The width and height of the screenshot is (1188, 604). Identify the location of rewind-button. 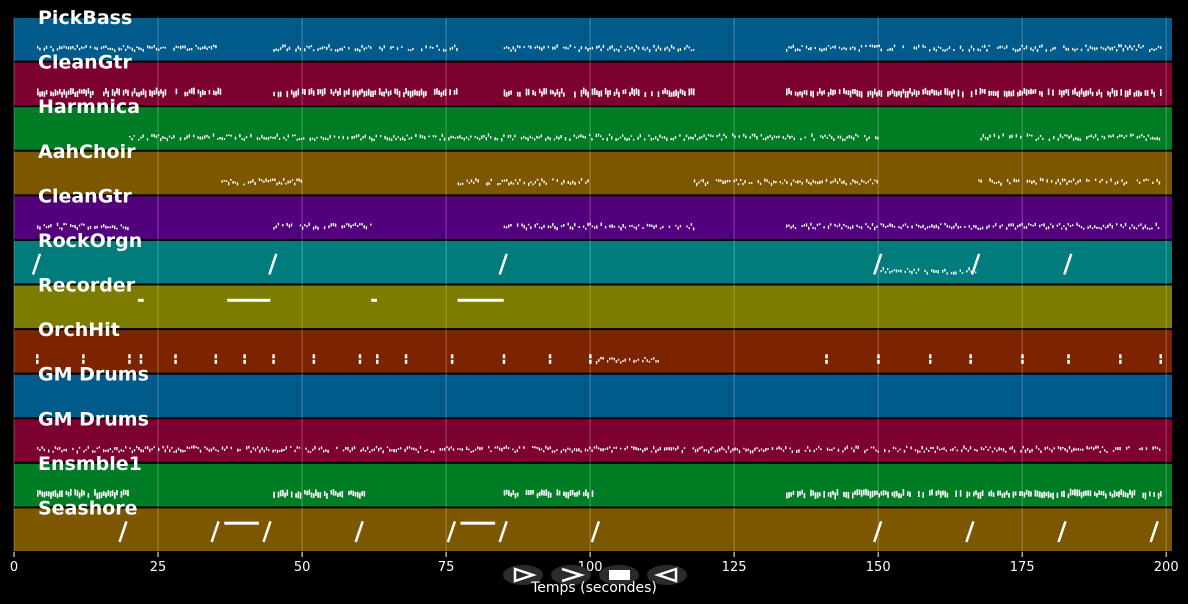
(667, 575).